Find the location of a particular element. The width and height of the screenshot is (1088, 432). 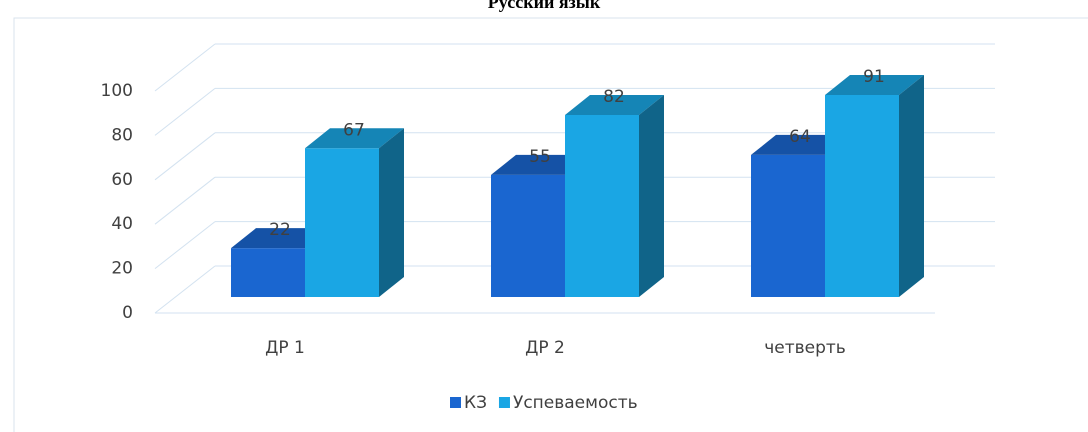

y-tick-label: 20 is located at coordinates (122, 269).